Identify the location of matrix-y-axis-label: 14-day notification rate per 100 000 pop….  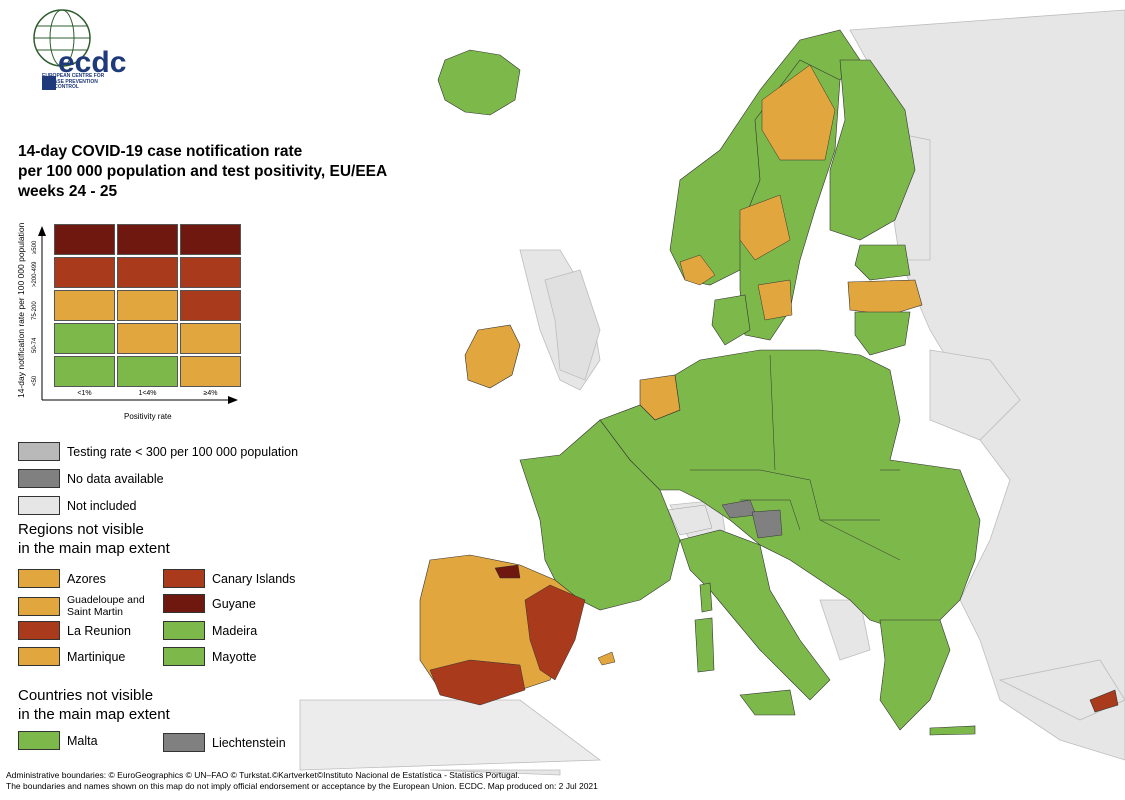
(21, 310).